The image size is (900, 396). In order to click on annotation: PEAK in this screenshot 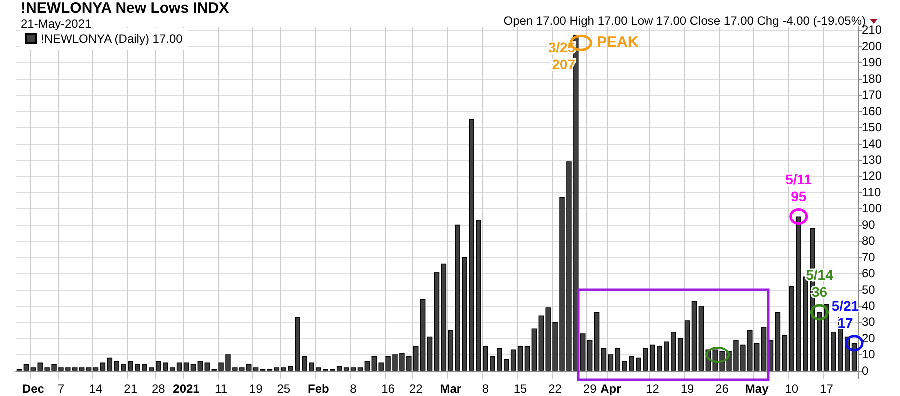, I will do `click(618, 42)`.